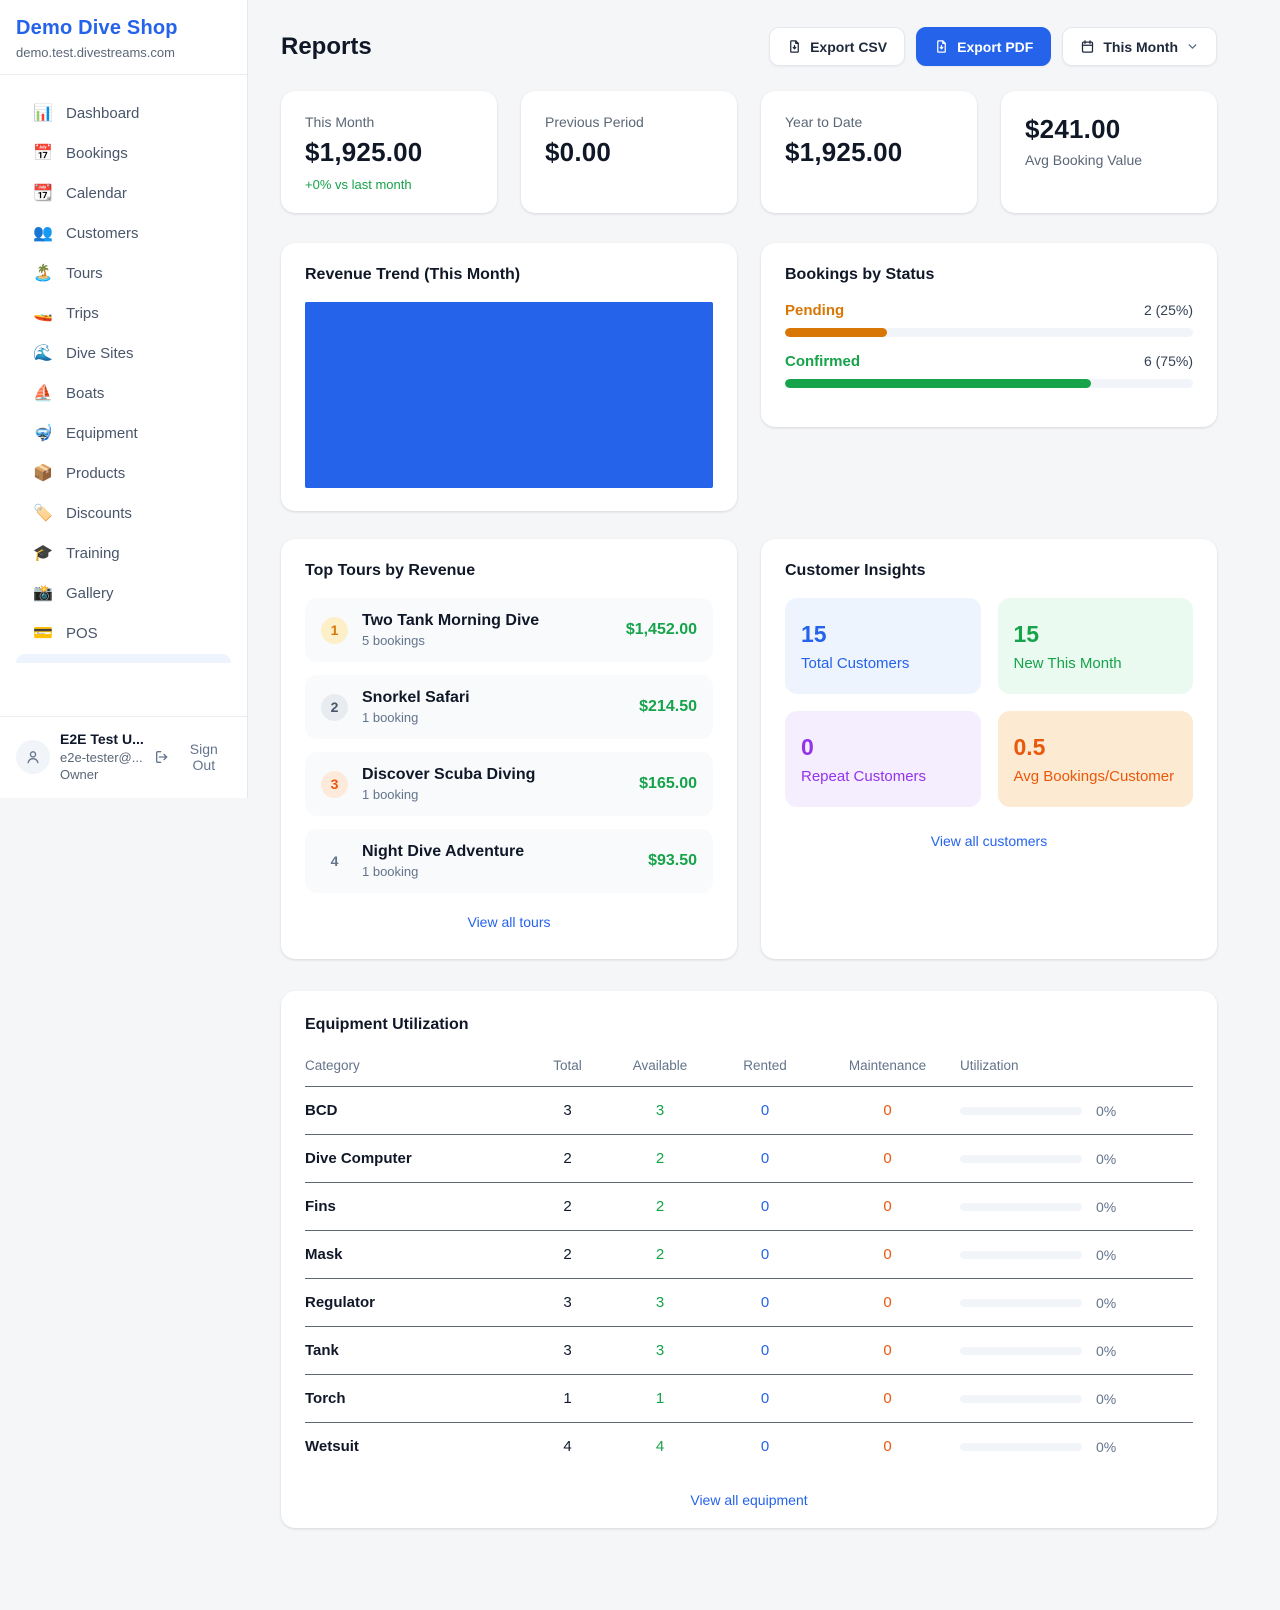  I want to click on sidebar-item-dashboard: 📊 Dashboard, so click(123, 113).